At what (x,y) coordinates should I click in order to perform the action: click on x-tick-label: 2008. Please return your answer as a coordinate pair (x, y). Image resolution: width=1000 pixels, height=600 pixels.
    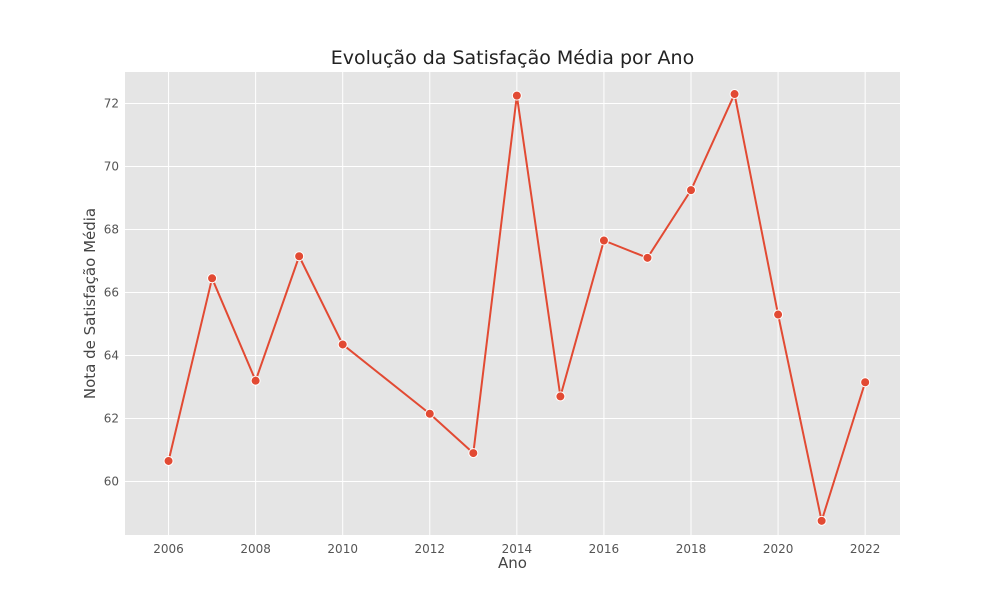
    Looking at the image, I should click on (255, 549).